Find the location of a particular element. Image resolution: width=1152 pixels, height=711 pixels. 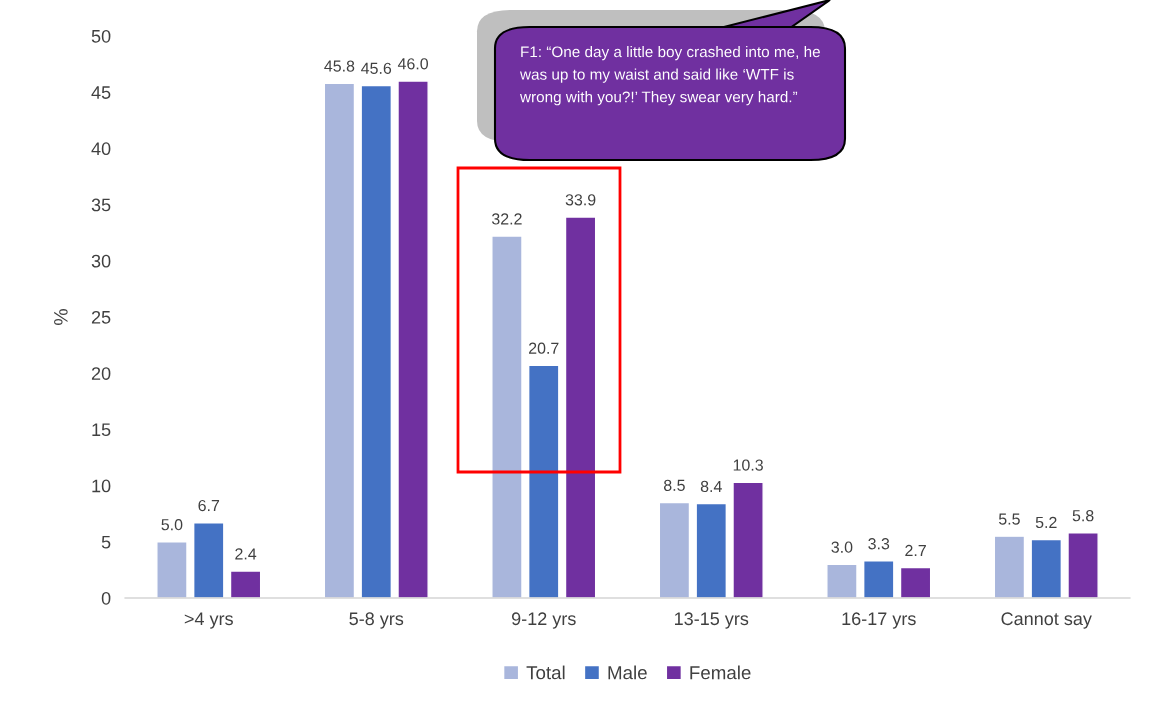

data-label: 5.2 is located at coordinates (1046, 522).